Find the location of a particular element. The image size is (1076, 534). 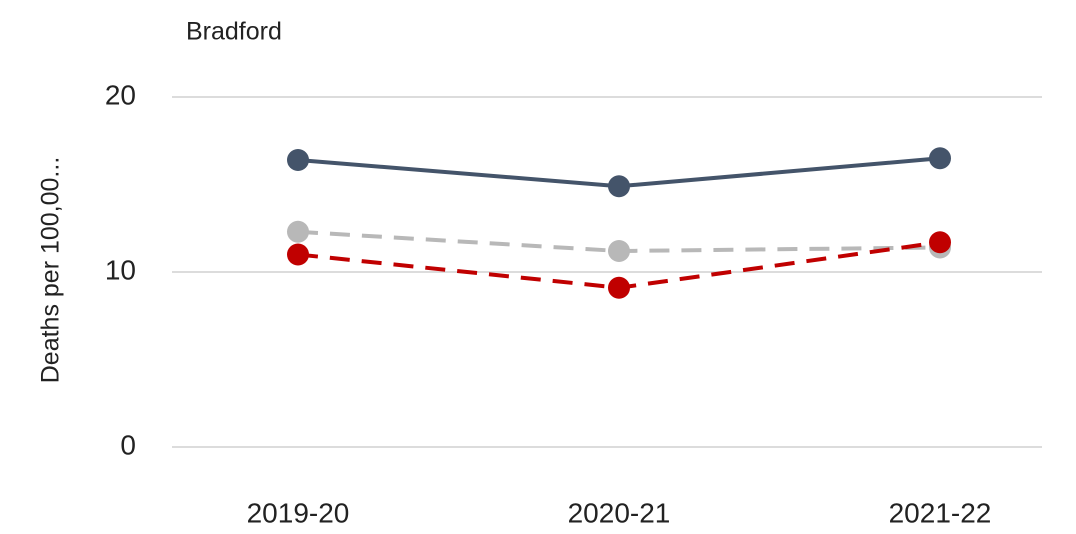

chart-title: Bradford is located at coordinates (234, 32).